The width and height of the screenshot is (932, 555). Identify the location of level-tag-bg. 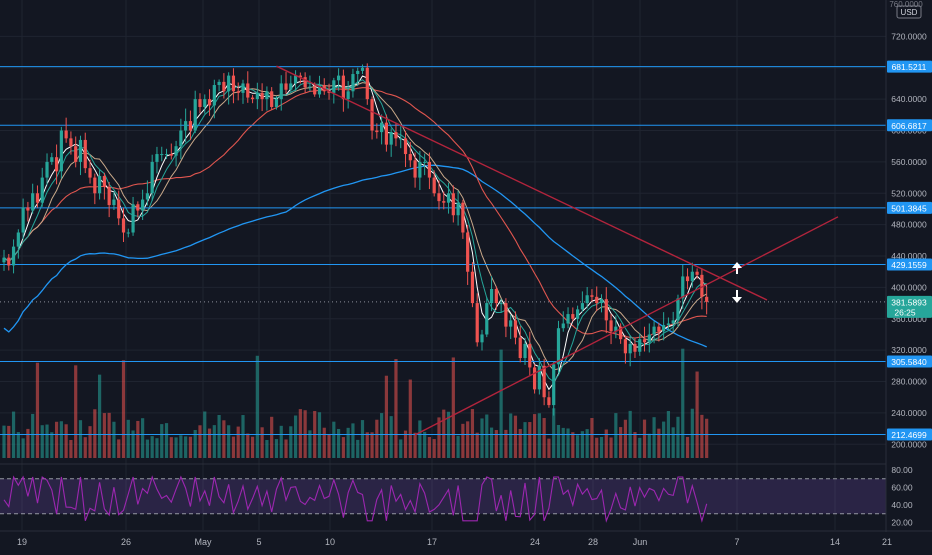
(909, 207).